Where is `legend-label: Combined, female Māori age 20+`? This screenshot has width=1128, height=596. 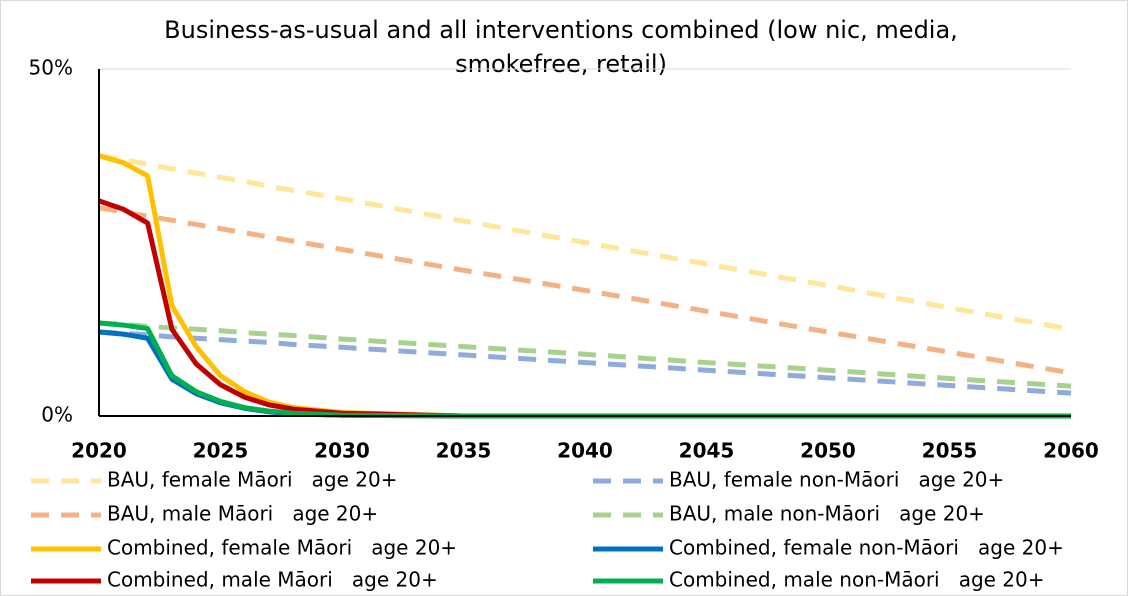 legend-label: Combined, female Māori age 20+ is located at coordinates (282, 548).